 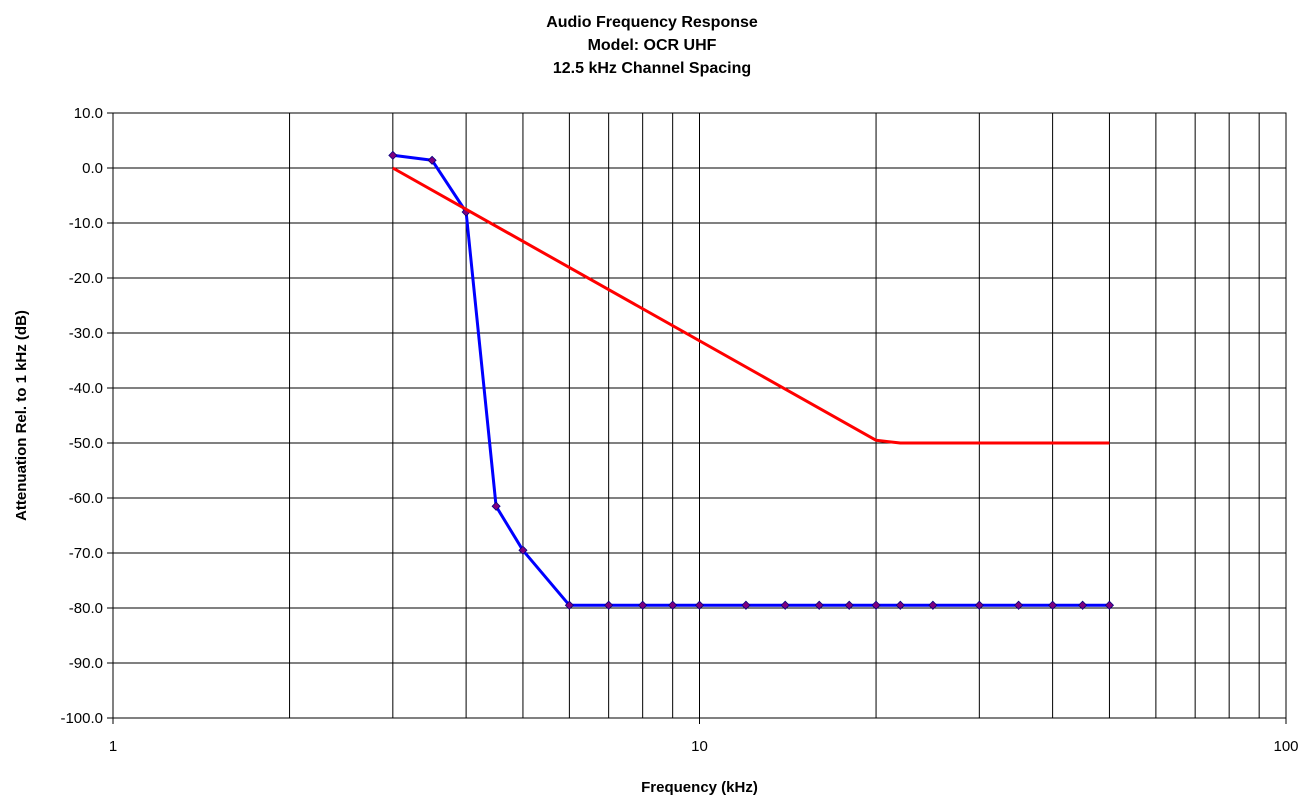 I want to click on x-tick-label: 100, so click(x=1285, y=746).